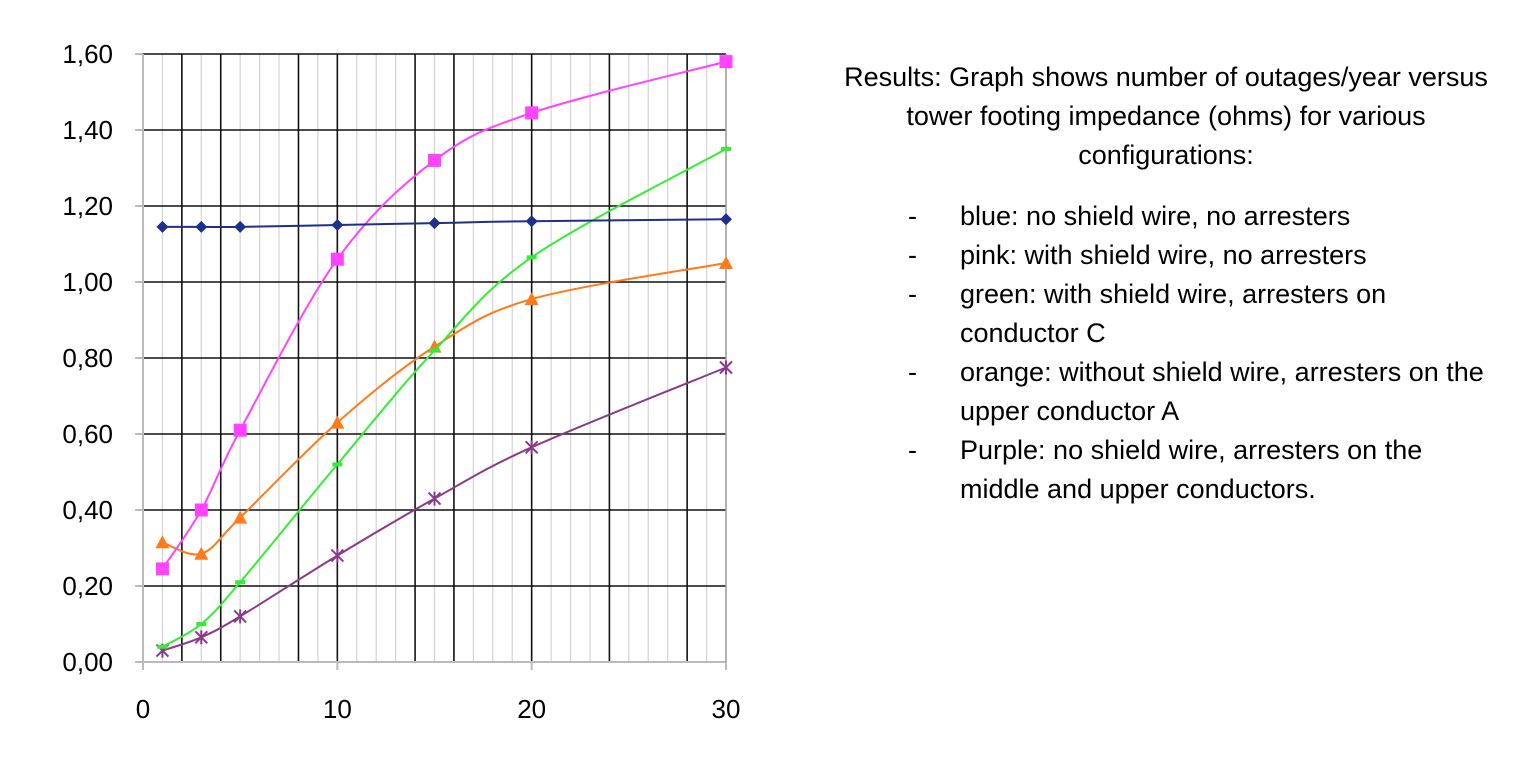  What do you see at coordinates (726, 709) in the screenshot?
I see `x-tick-label: 30` at bounding box center [726, 709].